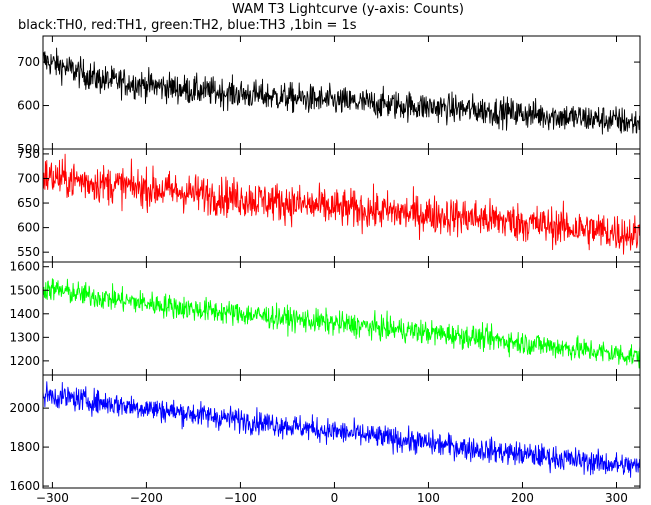 Image resolution: width=651 pixels, height=505 pixels. I want to click on x-tick-label: 100, so click(428, 498).